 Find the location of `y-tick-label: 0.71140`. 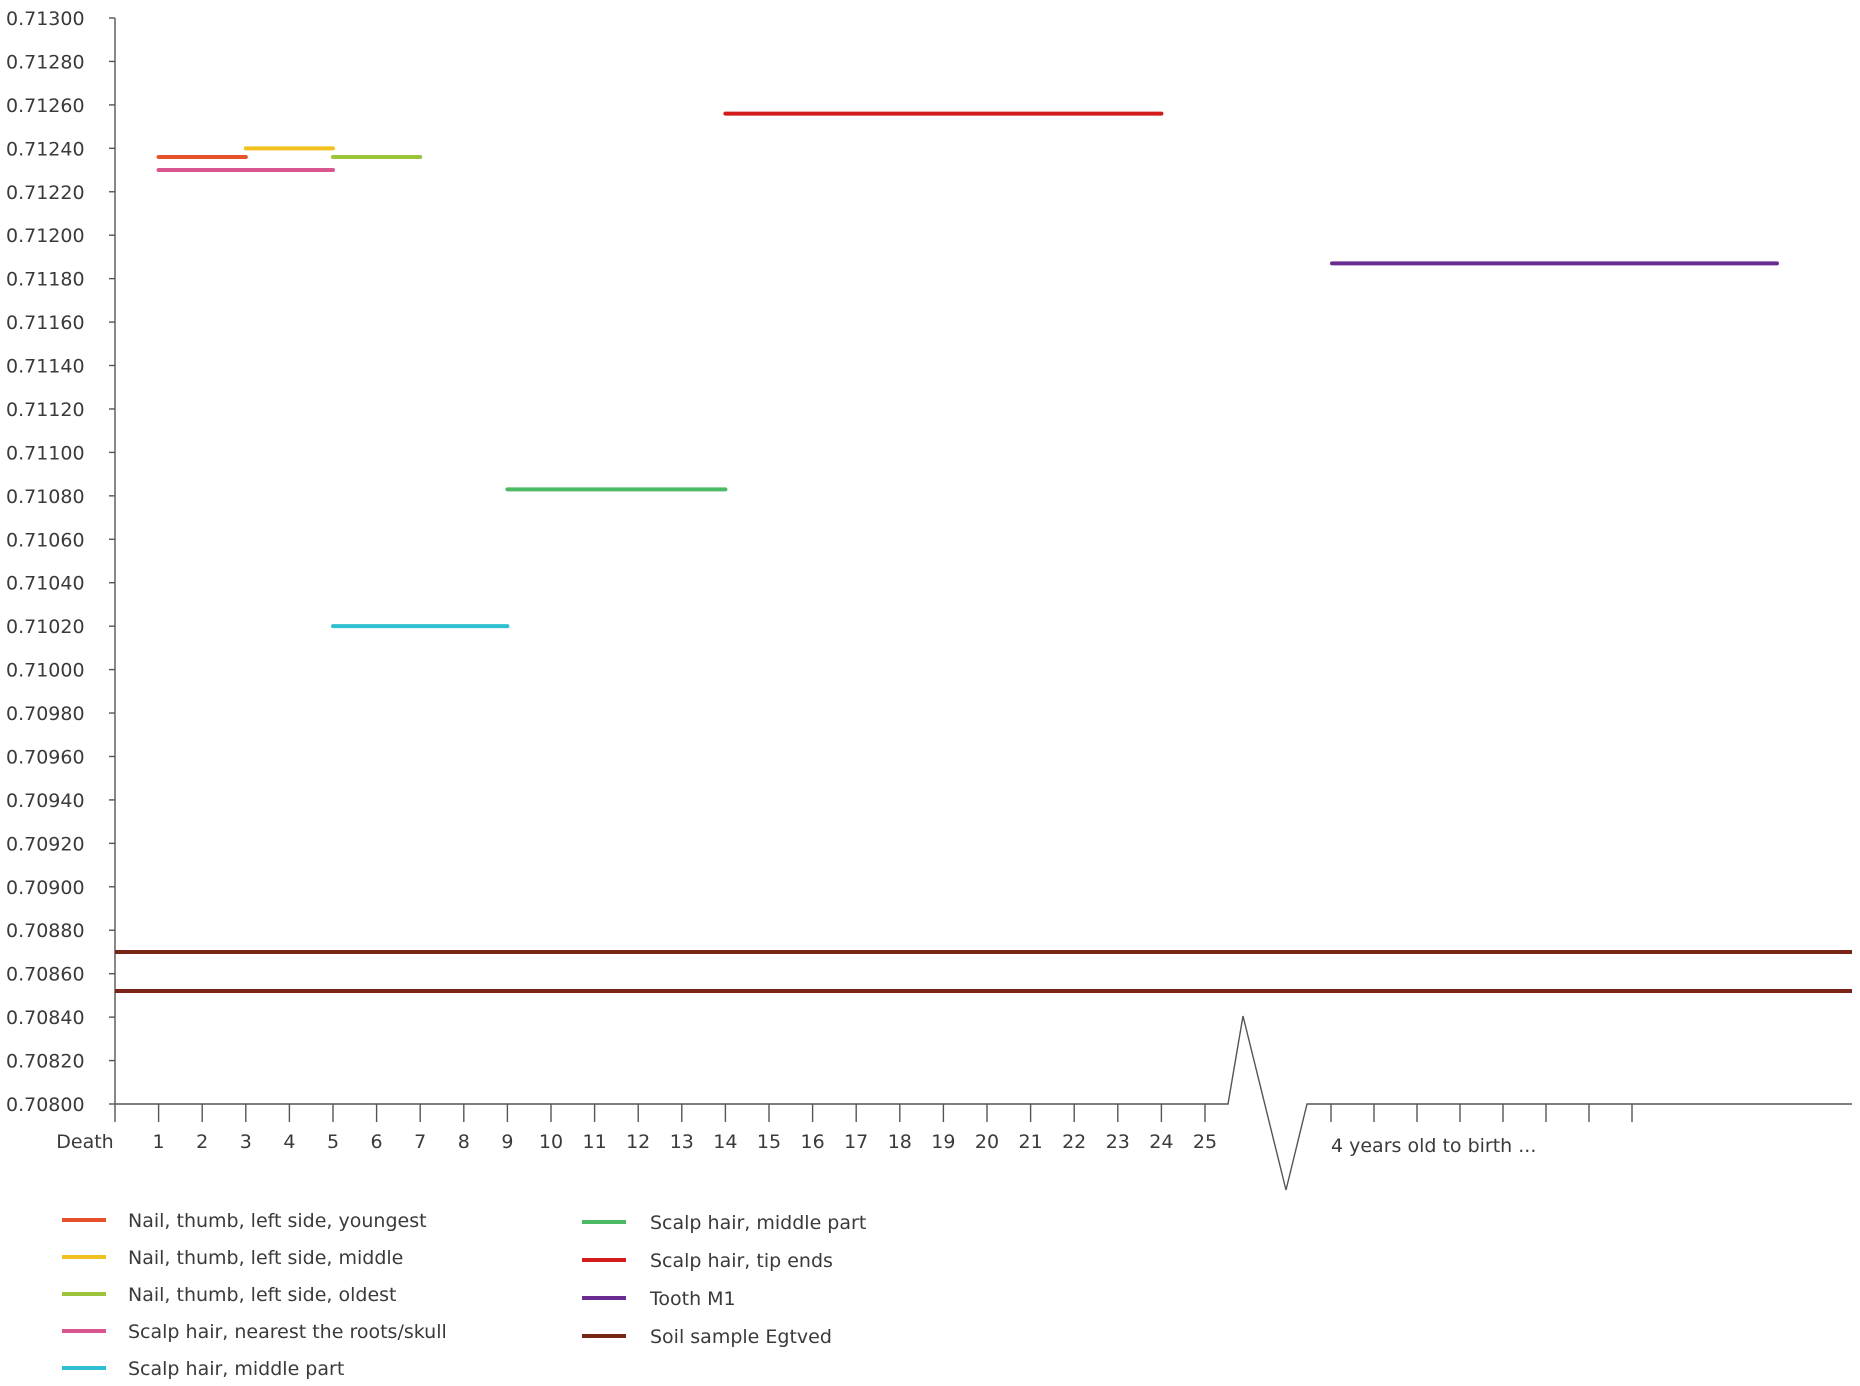

y-tick-label: 0.71140 is located at coordinates (45, 367).